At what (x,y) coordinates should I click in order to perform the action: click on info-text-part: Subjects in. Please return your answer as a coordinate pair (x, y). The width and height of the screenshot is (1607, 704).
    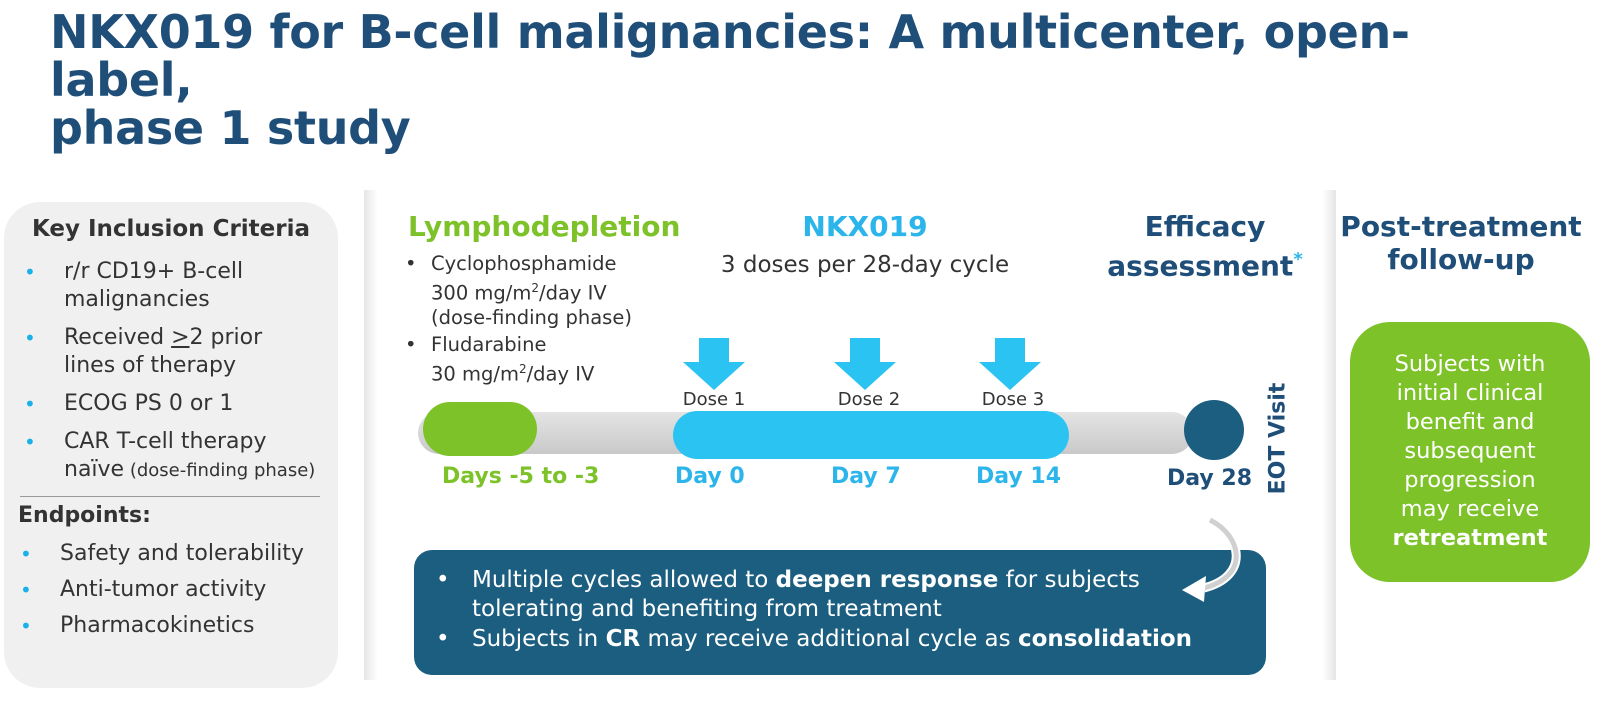
    Looking at the image, I should click on (539, 639).